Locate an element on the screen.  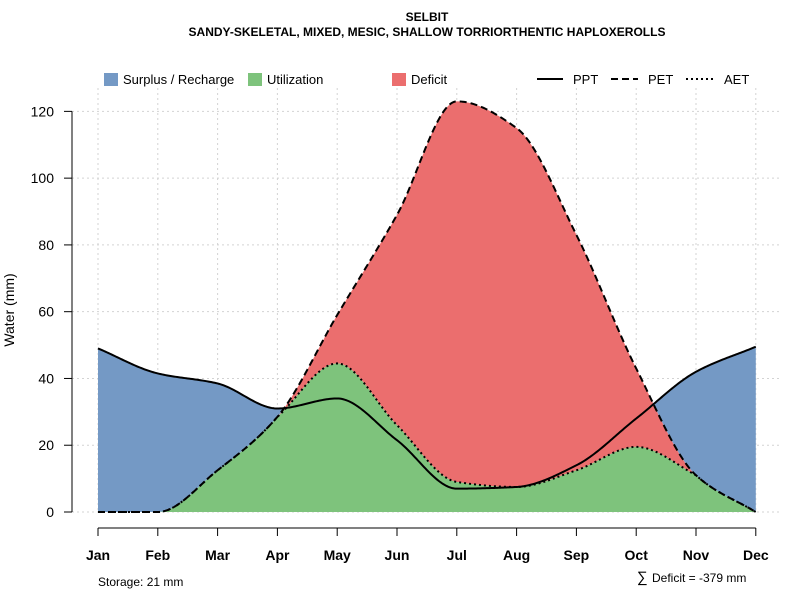
y-tick-label: 40 is located at coordinates (46, 378).